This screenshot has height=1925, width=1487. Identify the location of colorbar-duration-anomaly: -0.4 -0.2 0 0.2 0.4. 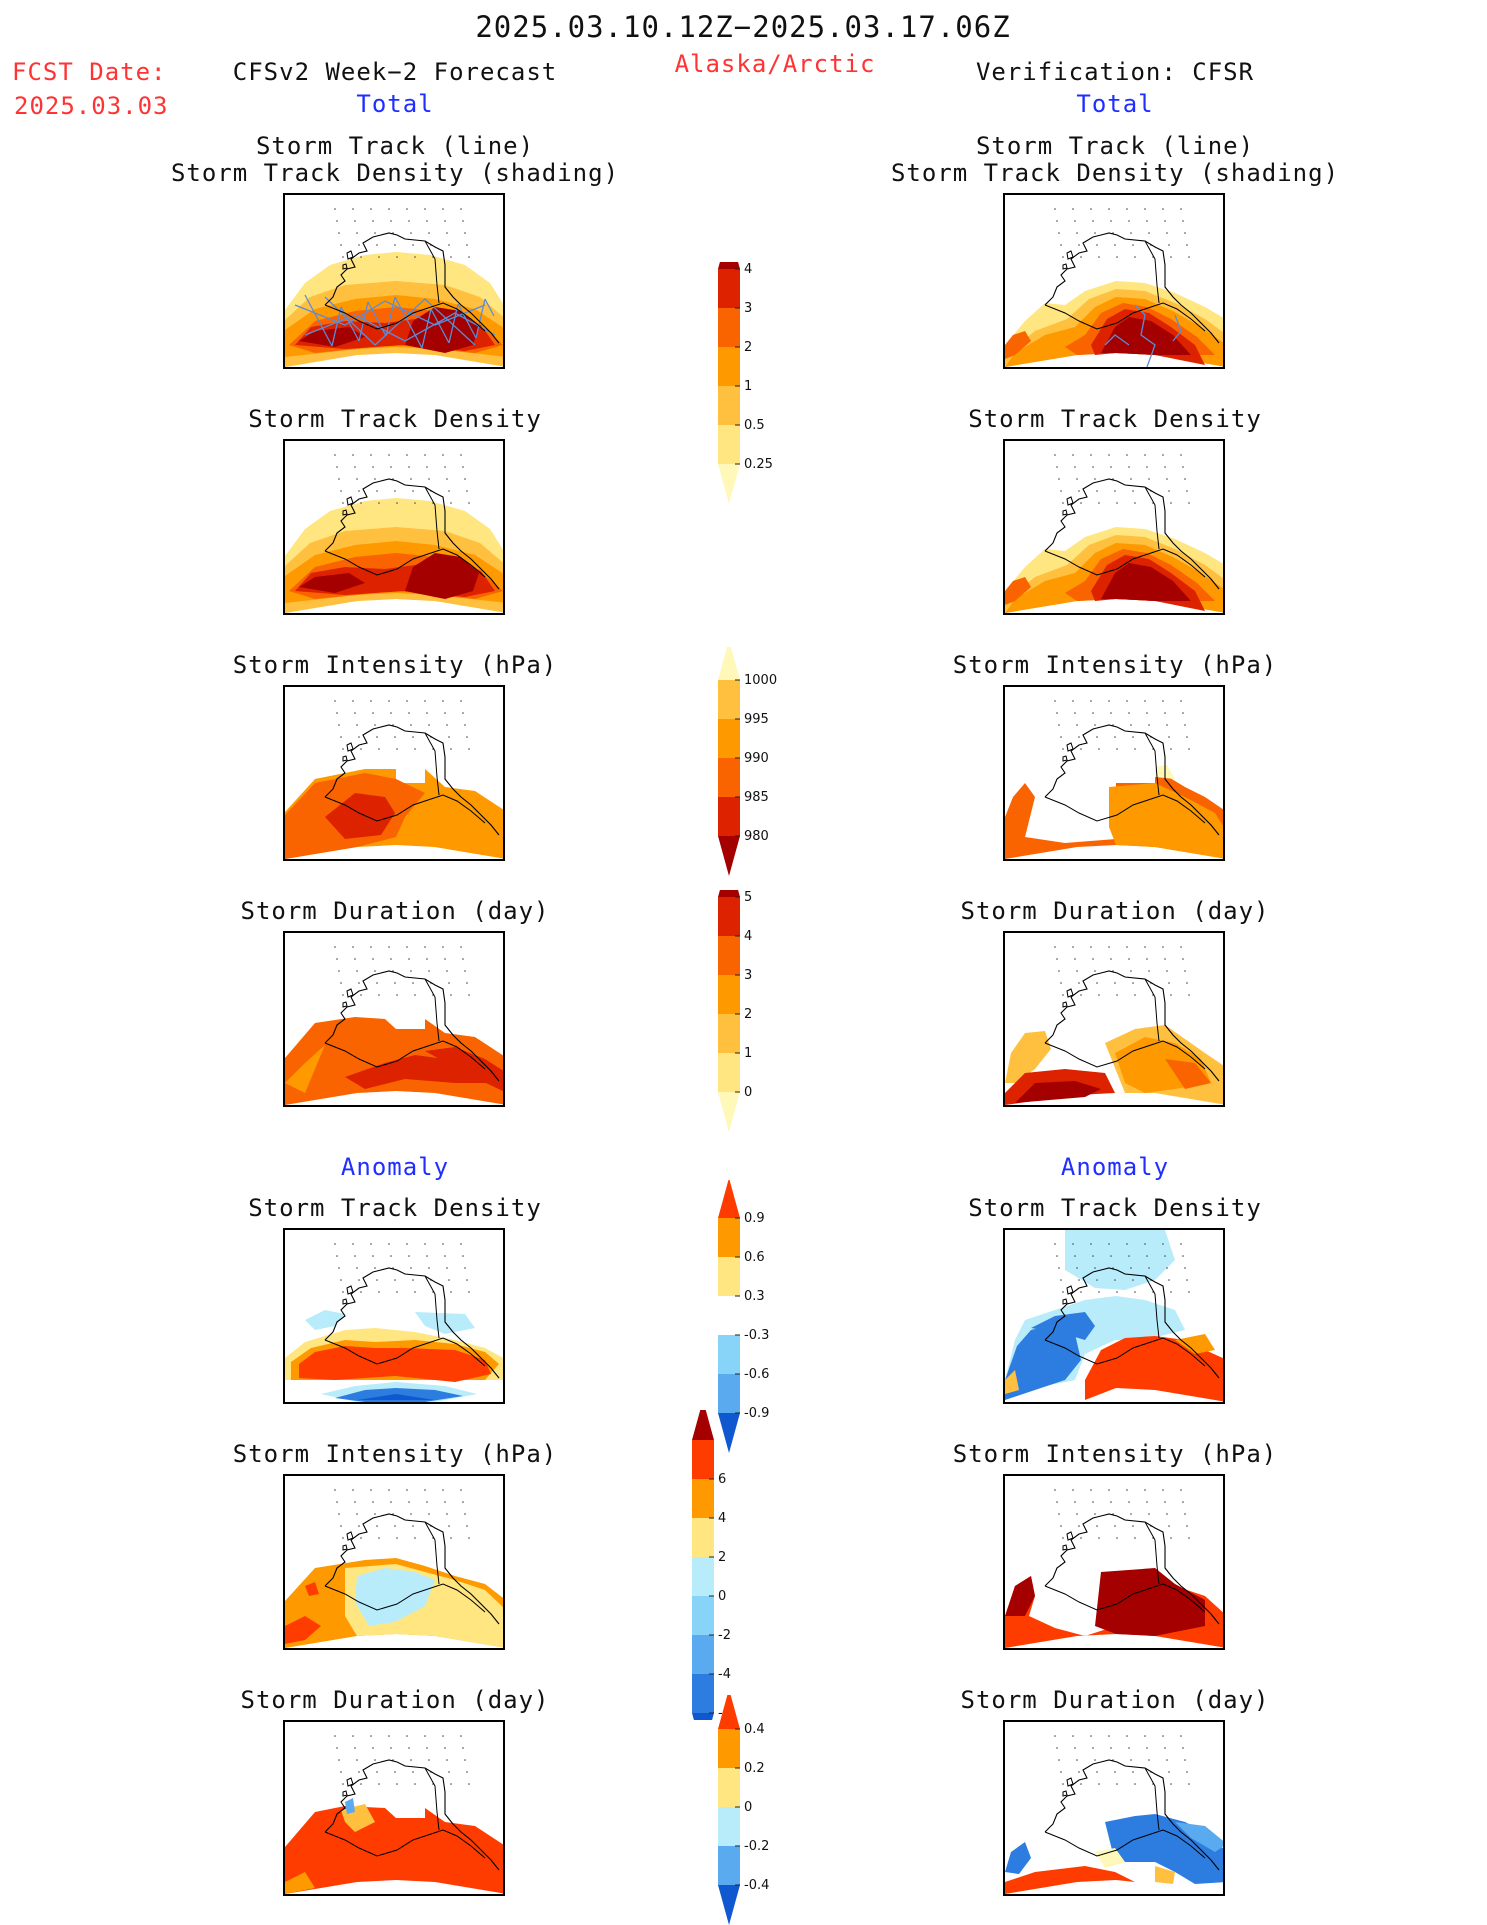
(743, 1810).